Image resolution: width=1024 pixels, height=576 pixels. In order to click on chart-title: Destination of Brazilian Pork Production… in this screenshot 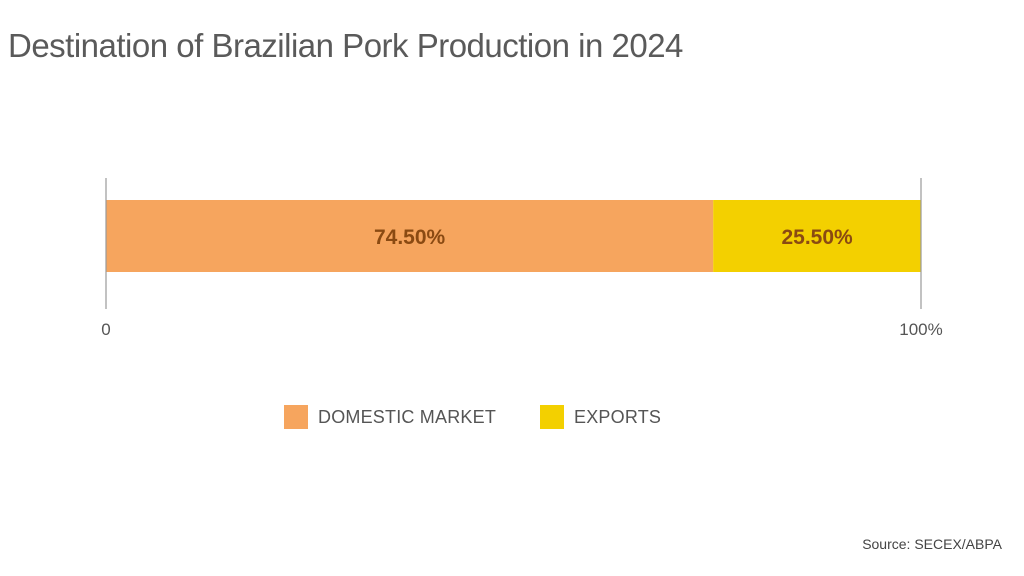, I will do `click(345, 45)`.